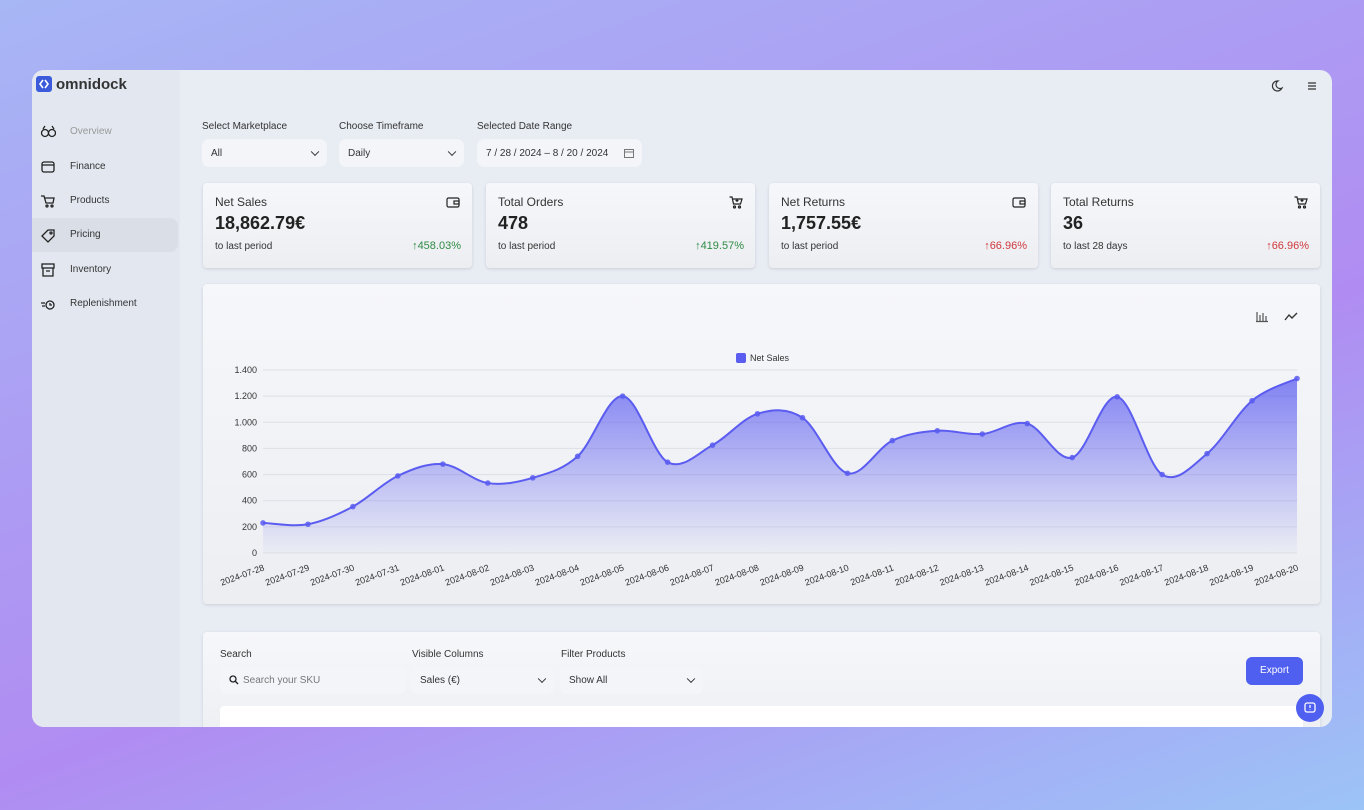 This screenshot has width=1364, height=810. What do you see at coordinates (241, 202) in the screenshot?
I see `kpi-title: Net Sales` at bounding box center [241, 202].